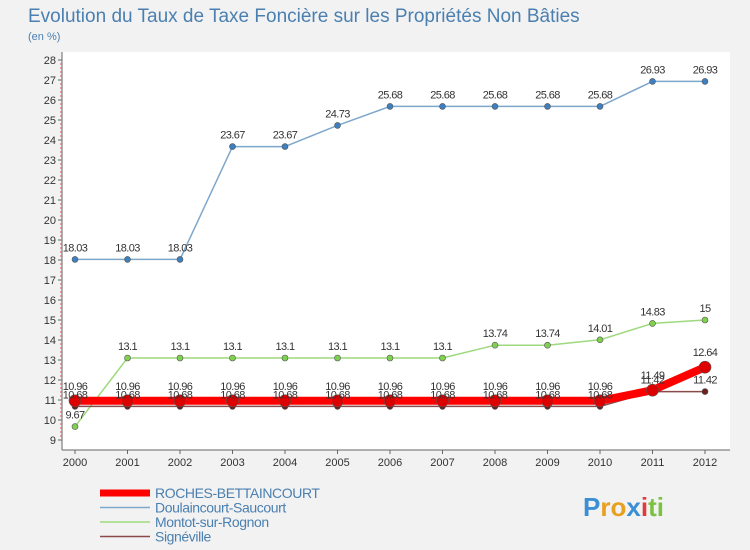  Describe the element at coordinates (50, 221) in the screenshot. I see `y-tick-label: 20` at that location.